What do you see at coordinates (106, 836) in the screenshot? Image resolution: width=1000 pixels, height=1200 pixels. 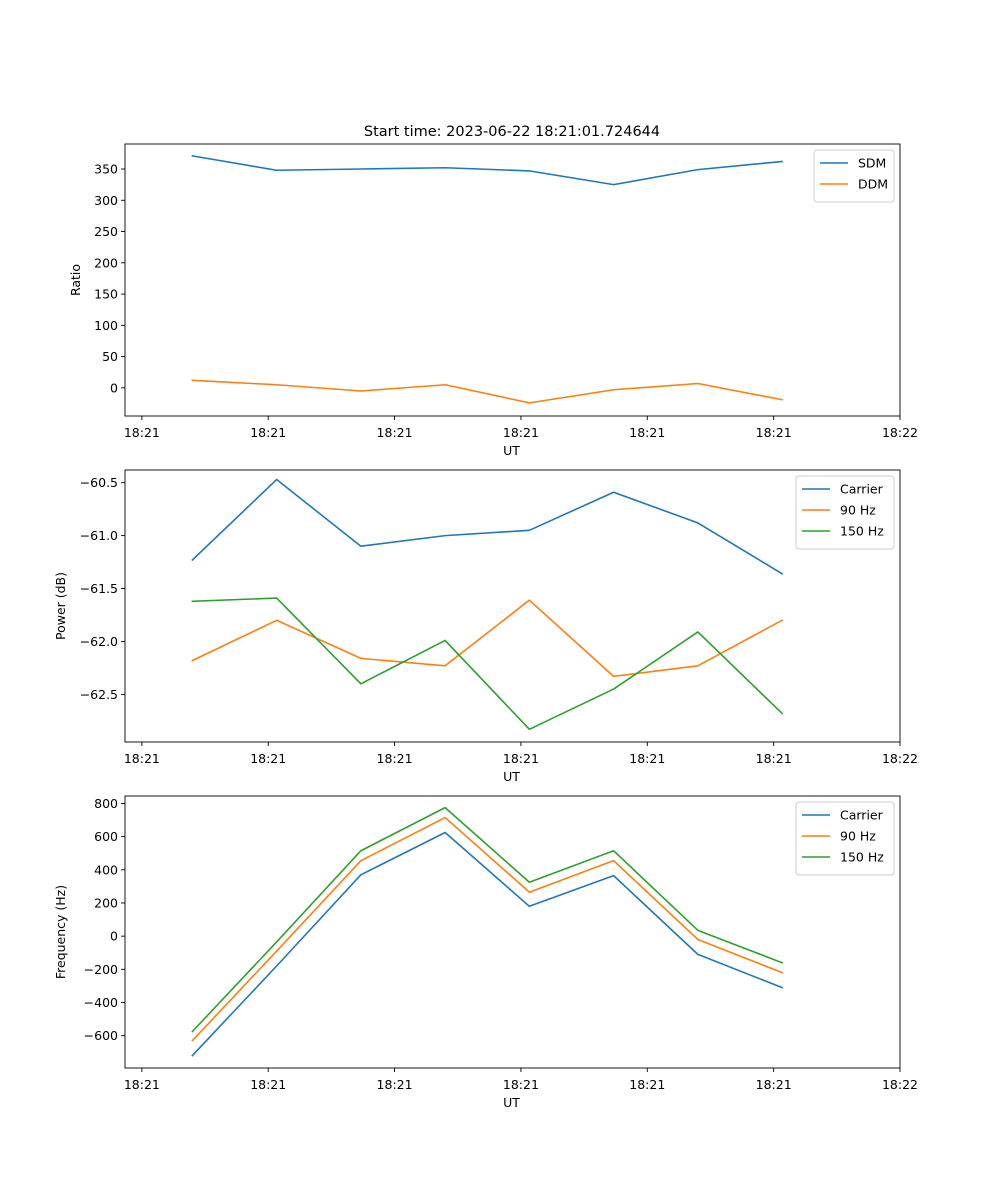 I see `y-tick-label: 600` at bounding box center [106, 836].